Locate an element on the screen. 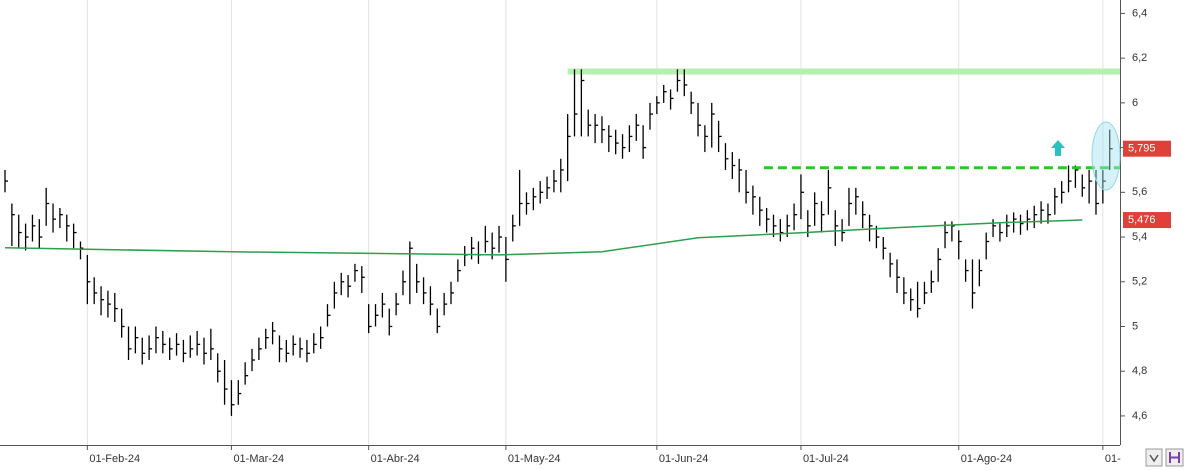 This screenshot has height=470, width=1186. y-tick-label: 5,6 is located at coordinates (1139, 192).